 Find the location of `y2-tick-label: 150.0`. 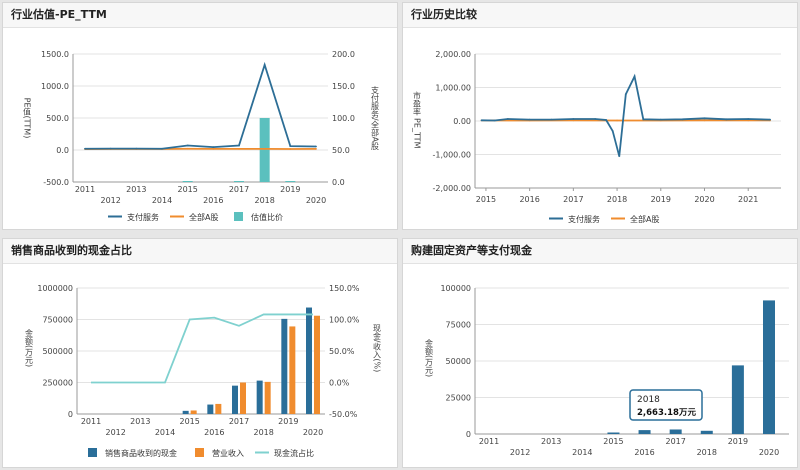

y2-tick-label: 150.0 is located at coordinates (343, 86).